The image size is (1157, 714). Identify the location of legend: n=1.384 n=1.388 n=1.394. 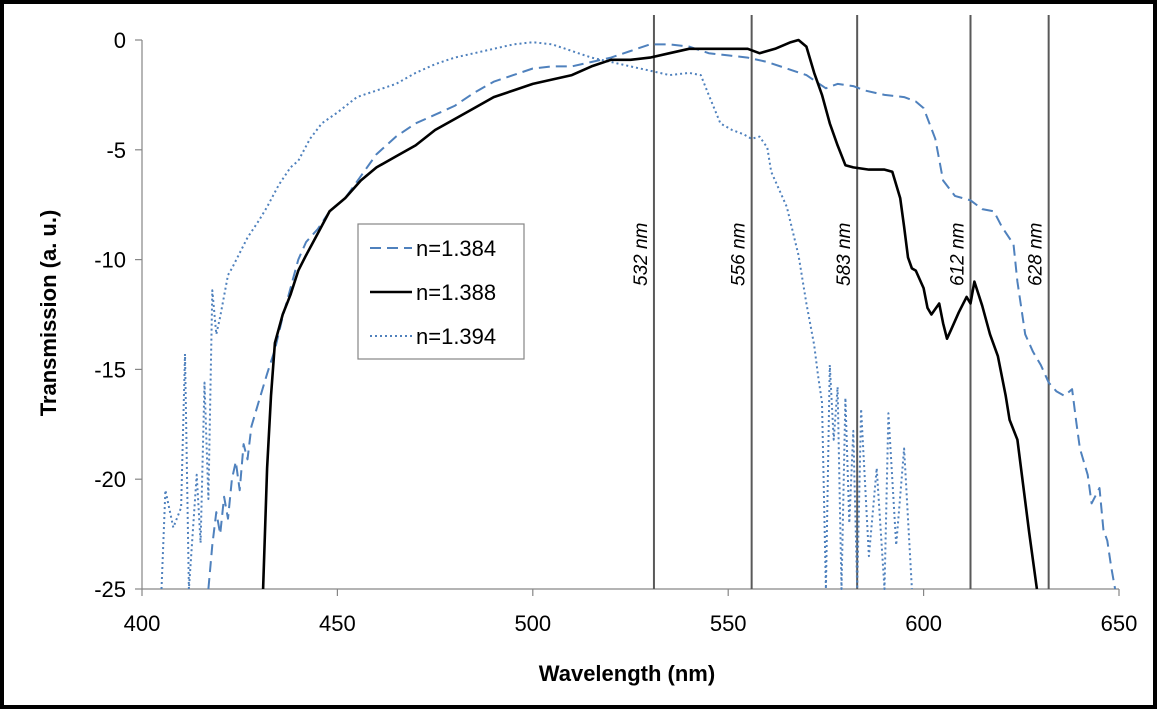
(441, 291).